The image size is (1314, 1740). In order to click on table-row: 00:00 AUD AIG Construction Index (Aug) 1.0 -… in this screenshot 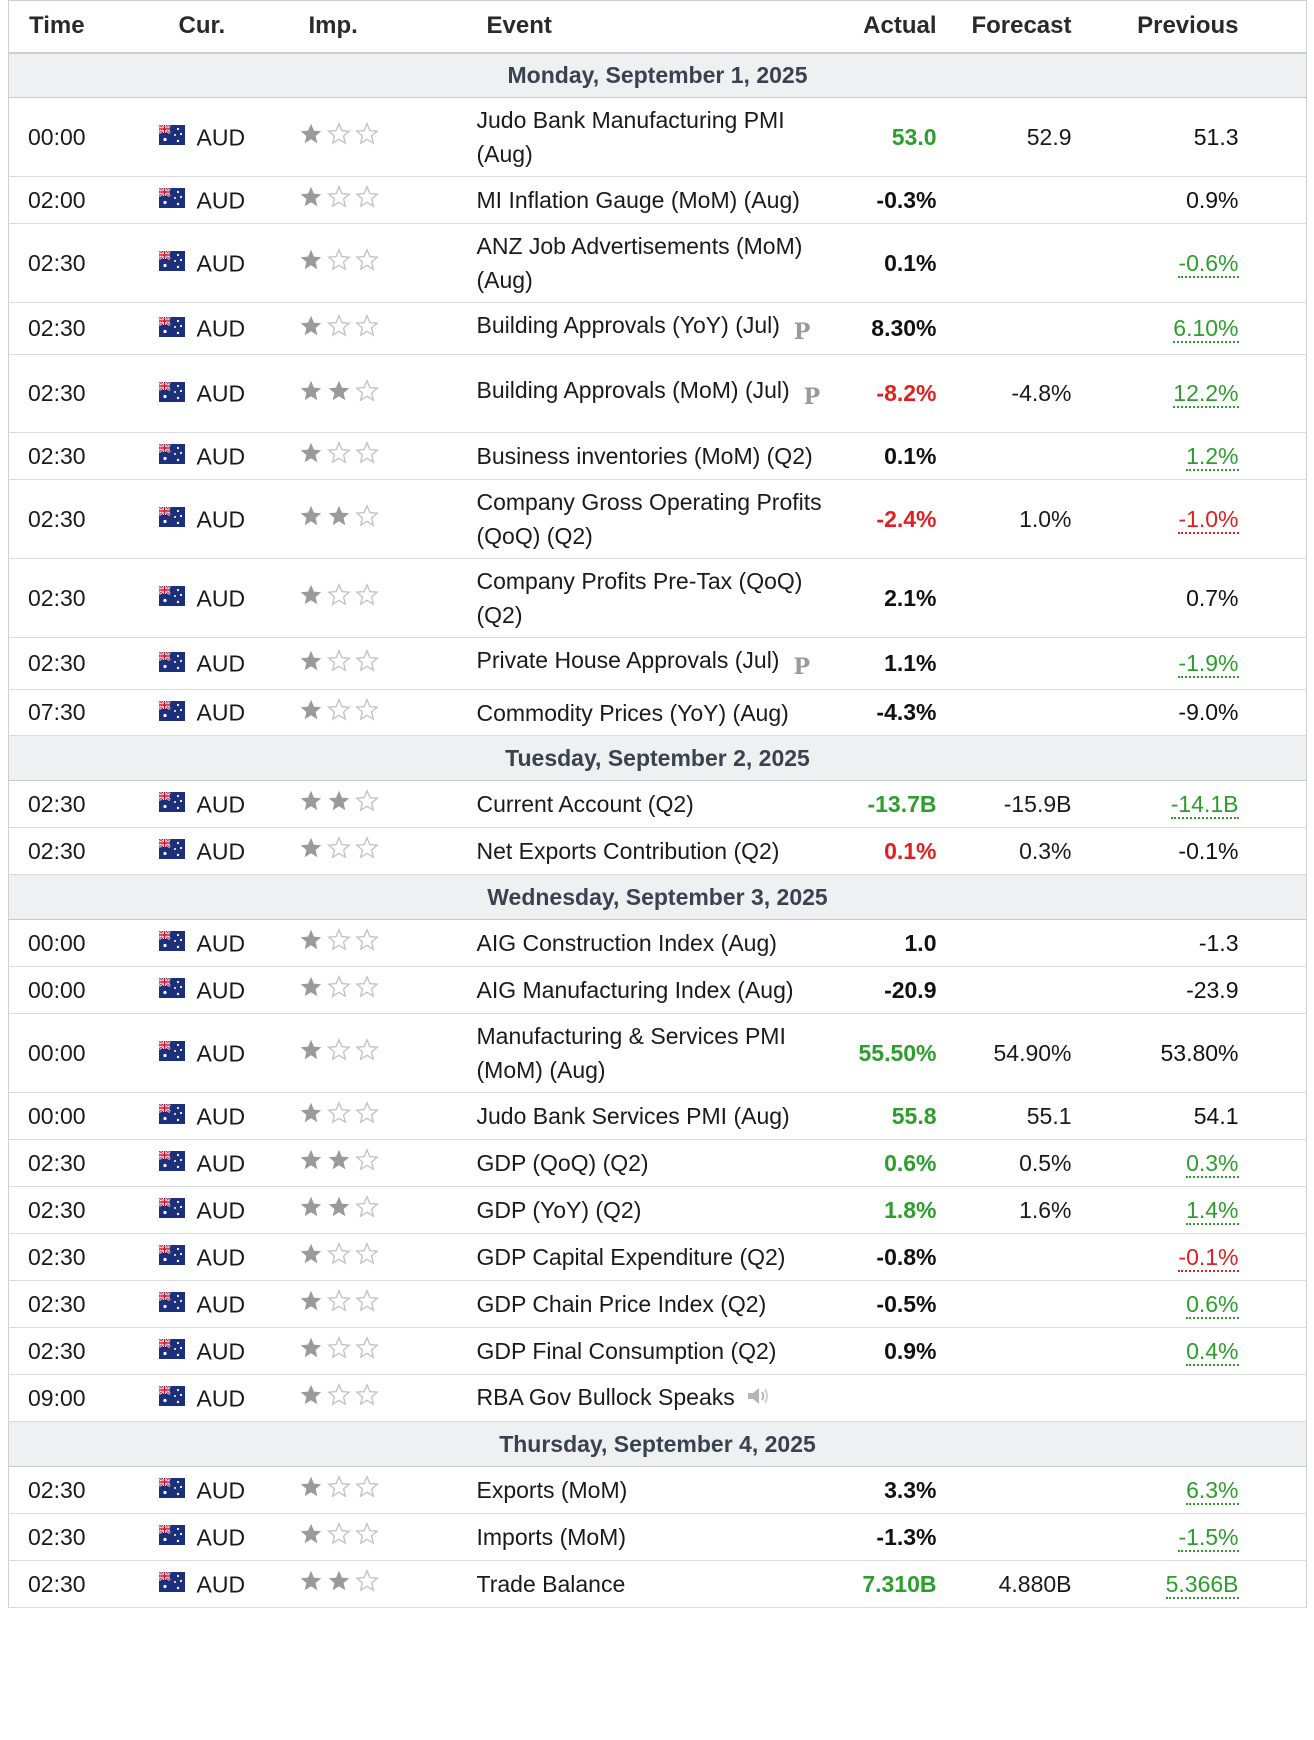, I will do `click(657, 943)`.